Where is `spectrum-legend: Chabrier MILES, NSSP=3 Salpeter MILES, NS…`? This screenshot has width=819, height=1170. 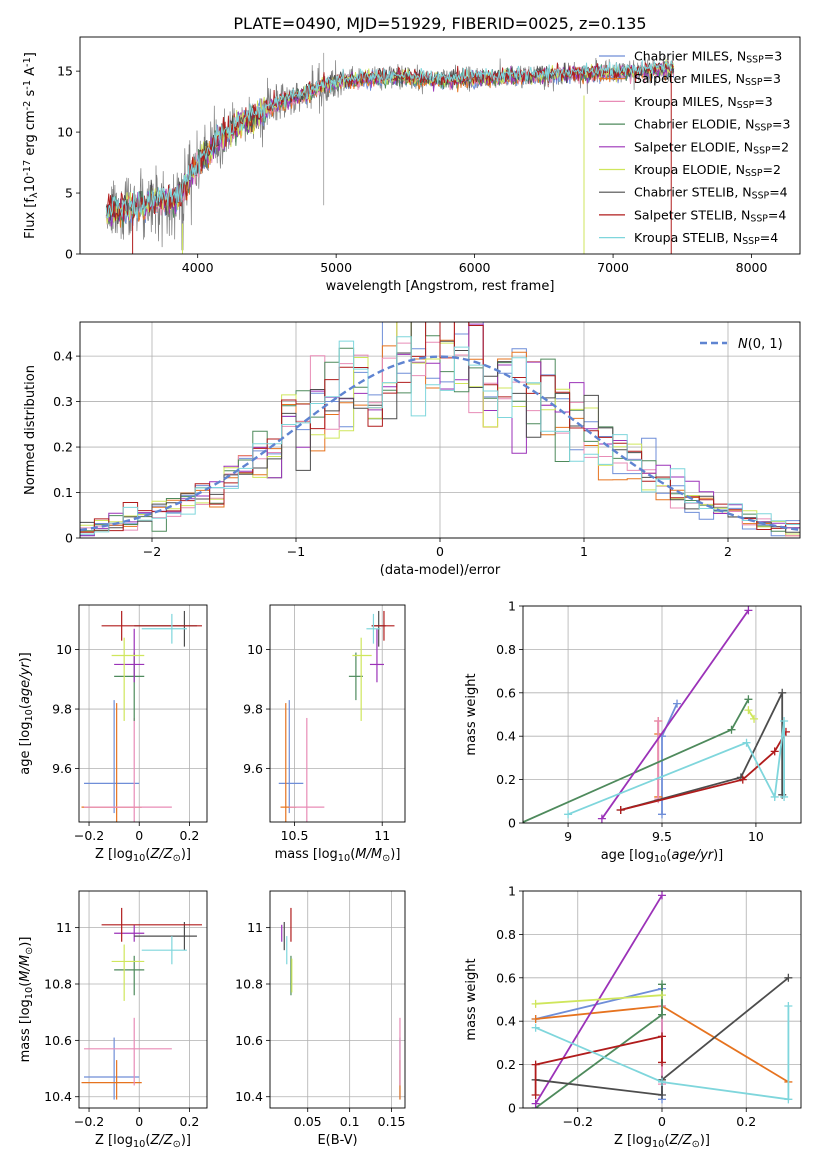
spectrum-legend: Chabrier MILES, NSSP=3 Salpeter MILES, NS… is located at coordinates (694, 148).